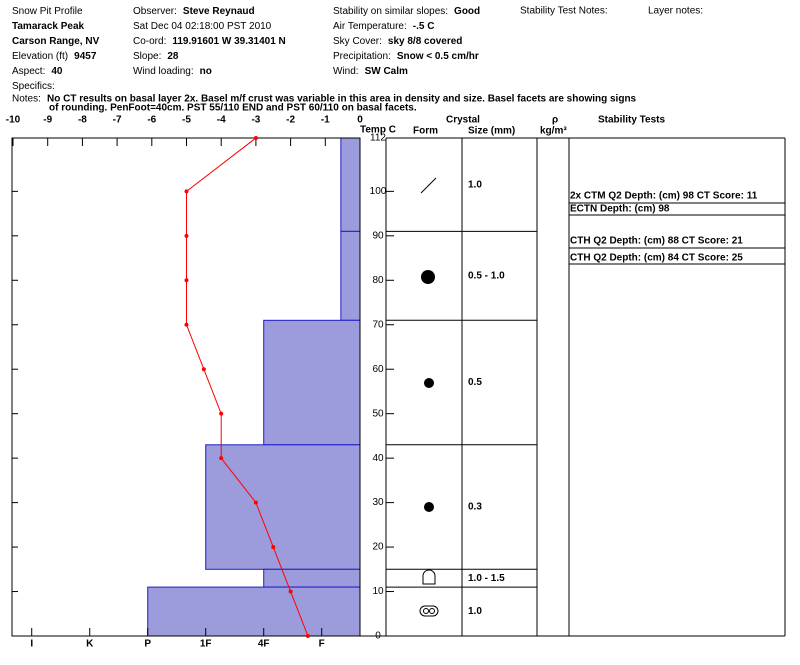 This screenshot has height=665, width=800. I want to click on field-value: Tamarack Peak, so click(48, 26).